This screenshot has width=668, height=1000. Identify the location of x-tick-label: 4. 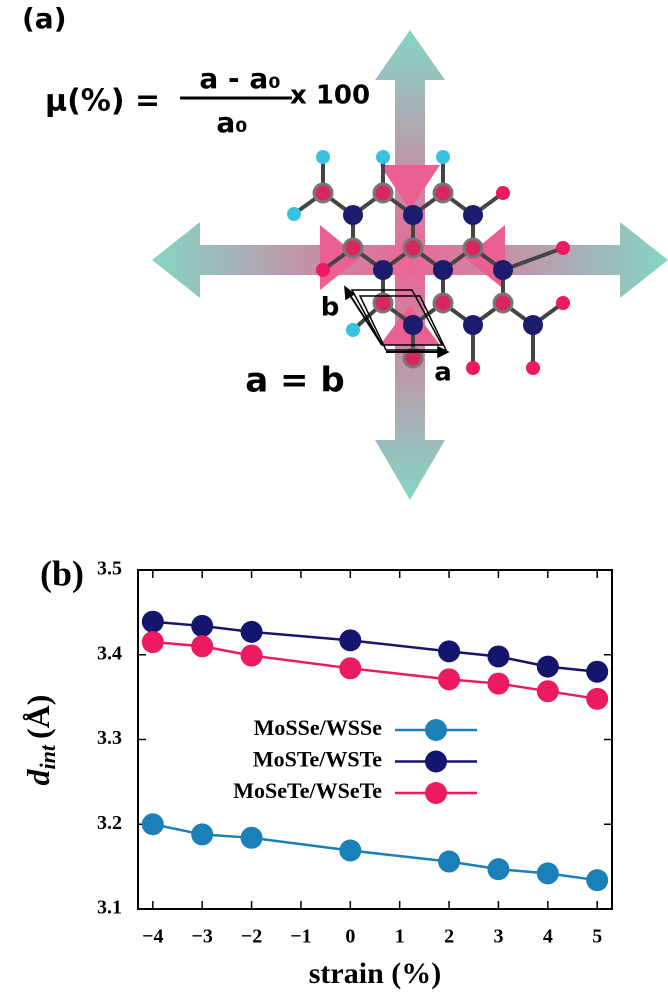
(548, 937).